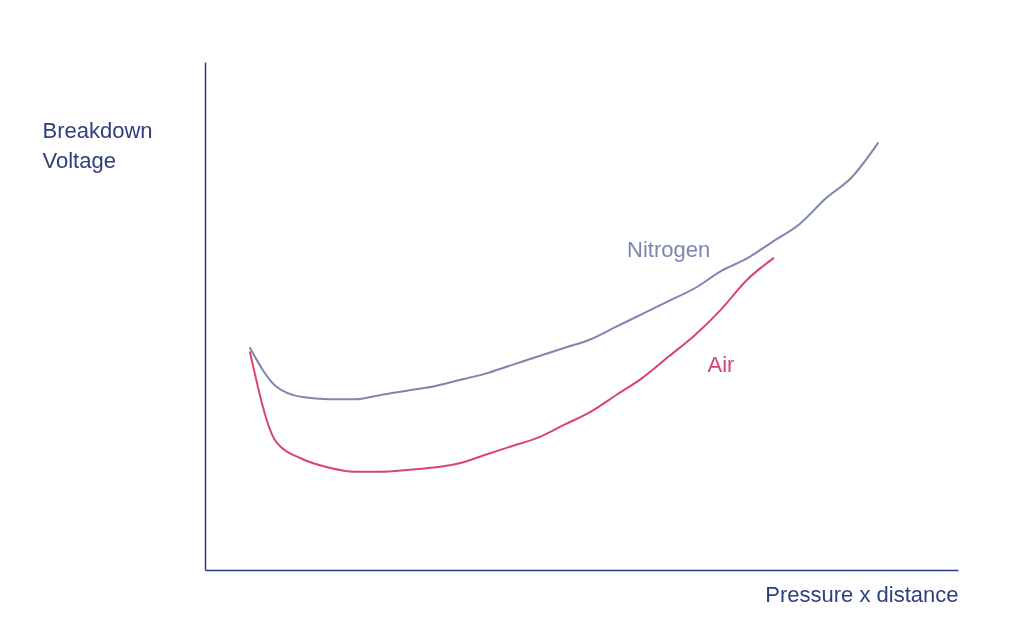 The width and height of the screenshot is (1015, 638). What do you see at coordinates (721, 365) in the screenshot?
I see `series-label: Air` at bounding box center [721, 365].